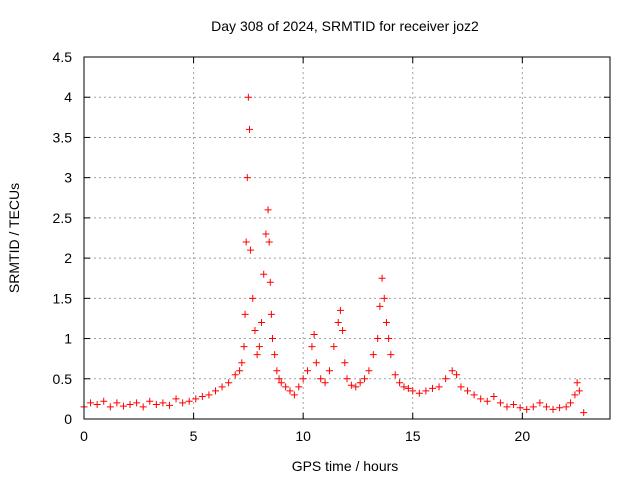 The height and width of the screenshot is (485, 640). I want to click on y-tick-label: 0.5, so click(63, 379).